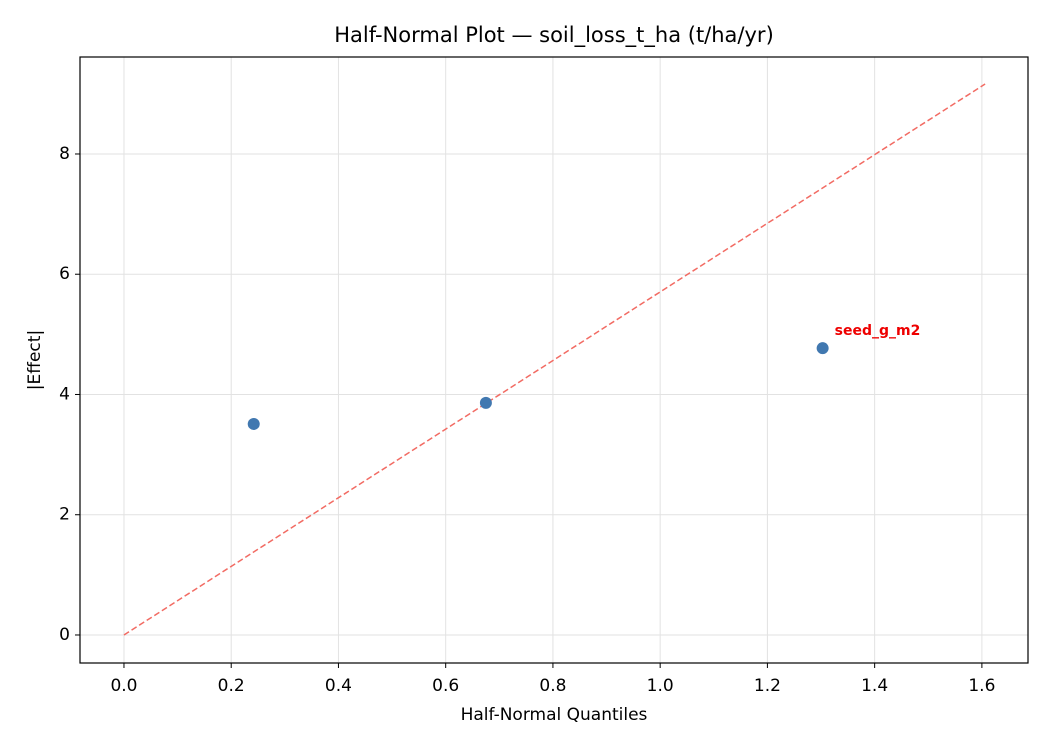 Image resolution: width=1050 pixels, height=750 pixels. Describe the element at coordinates (64, 154) in the screenshot. I see `y-tick-label: 8` at that location.